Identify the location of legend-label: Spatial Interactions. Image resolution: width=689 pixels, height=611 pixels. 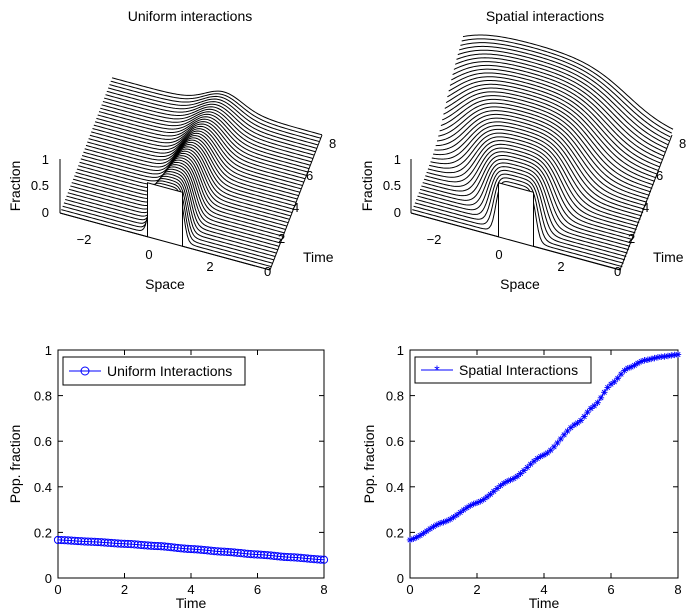
(518, 370).